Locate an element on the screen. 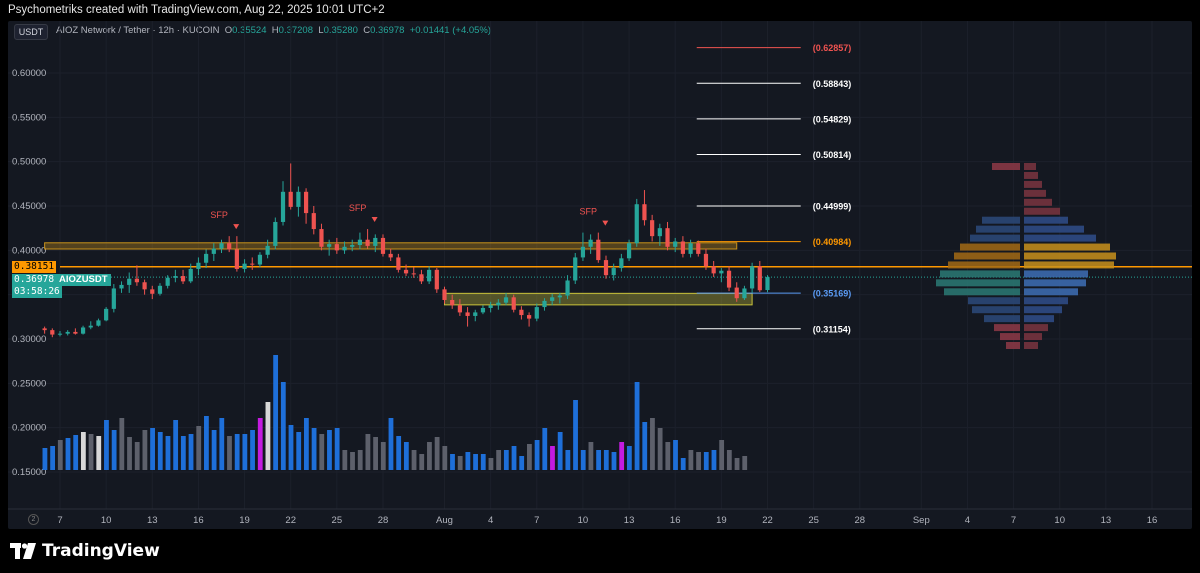 The width and height of the screenshot is (1200, 573). x-tick-label: 16 is located at coordinates (1152, 520).